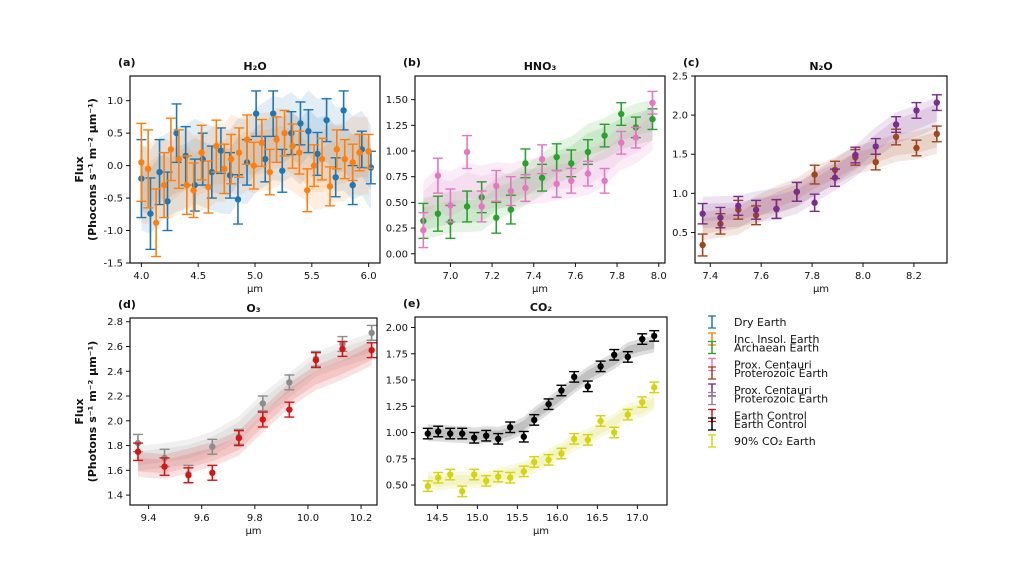 The height and width of the screenshot is (583, 1024). I want to click on y-axis-label: (Photons s⁻¹ m⁻² μm⁻¹), so click(92, 412).